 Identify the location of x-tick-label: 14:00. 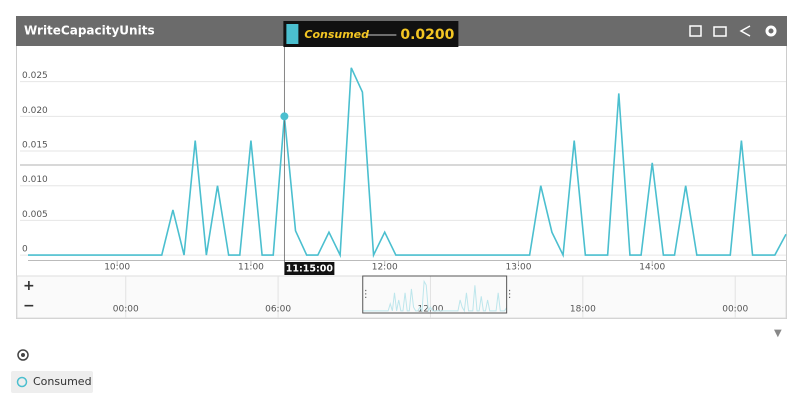
(652, 268).